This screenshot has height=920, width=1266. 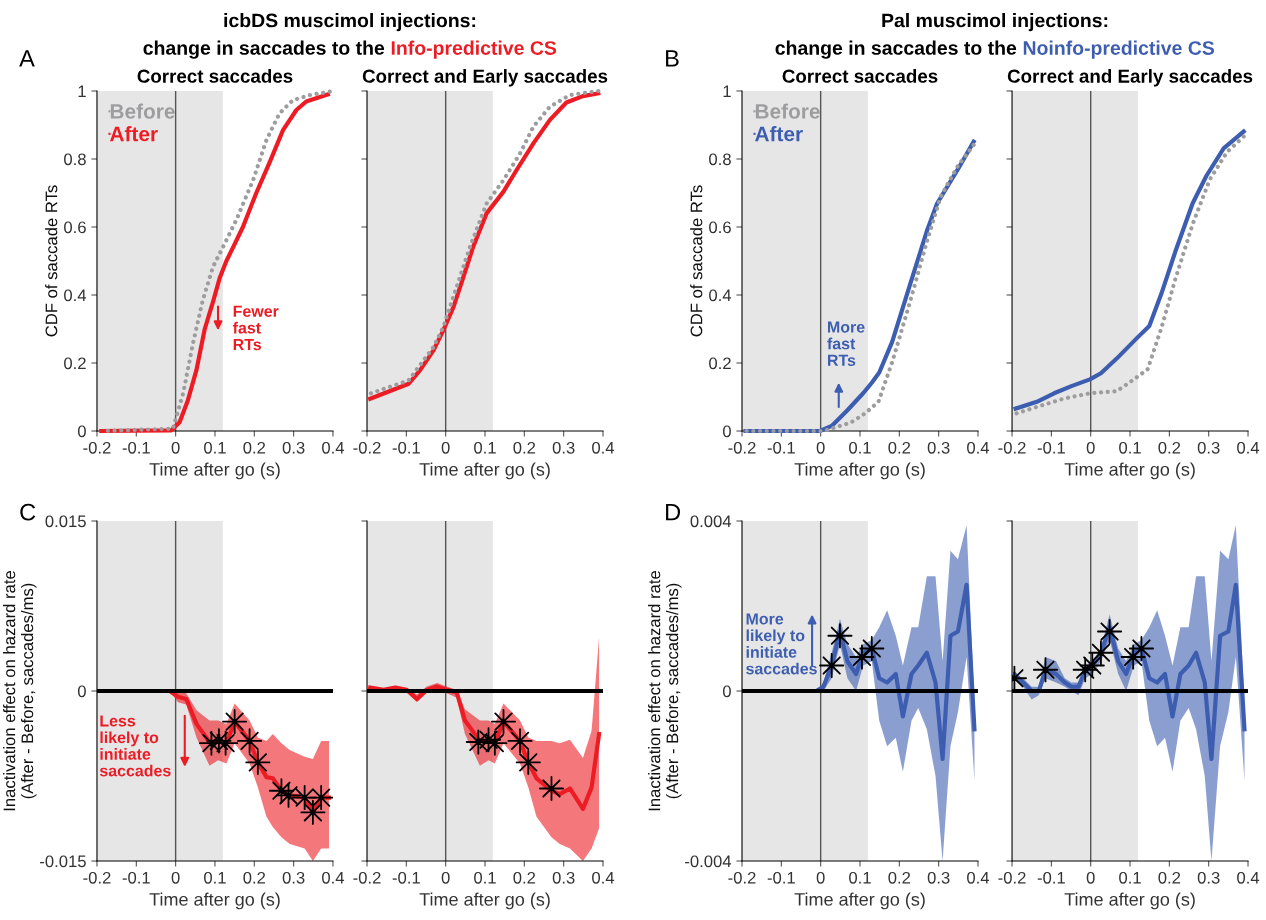 I want to click on chart-title: Correct saccades, so click(x=215, y=76).